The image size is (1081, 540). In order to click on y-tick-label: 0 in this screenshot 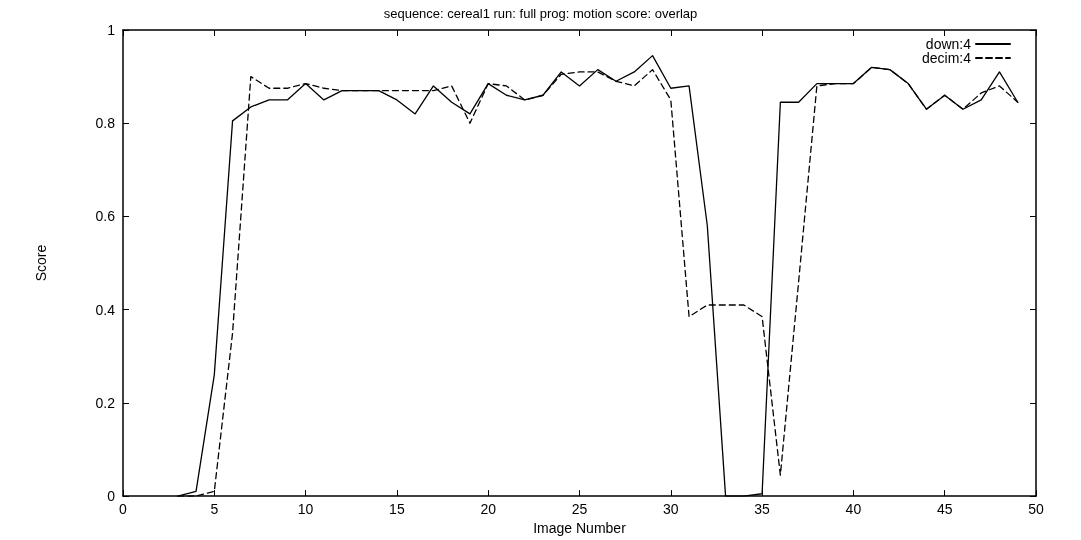, I will do `click(111, 496)`.